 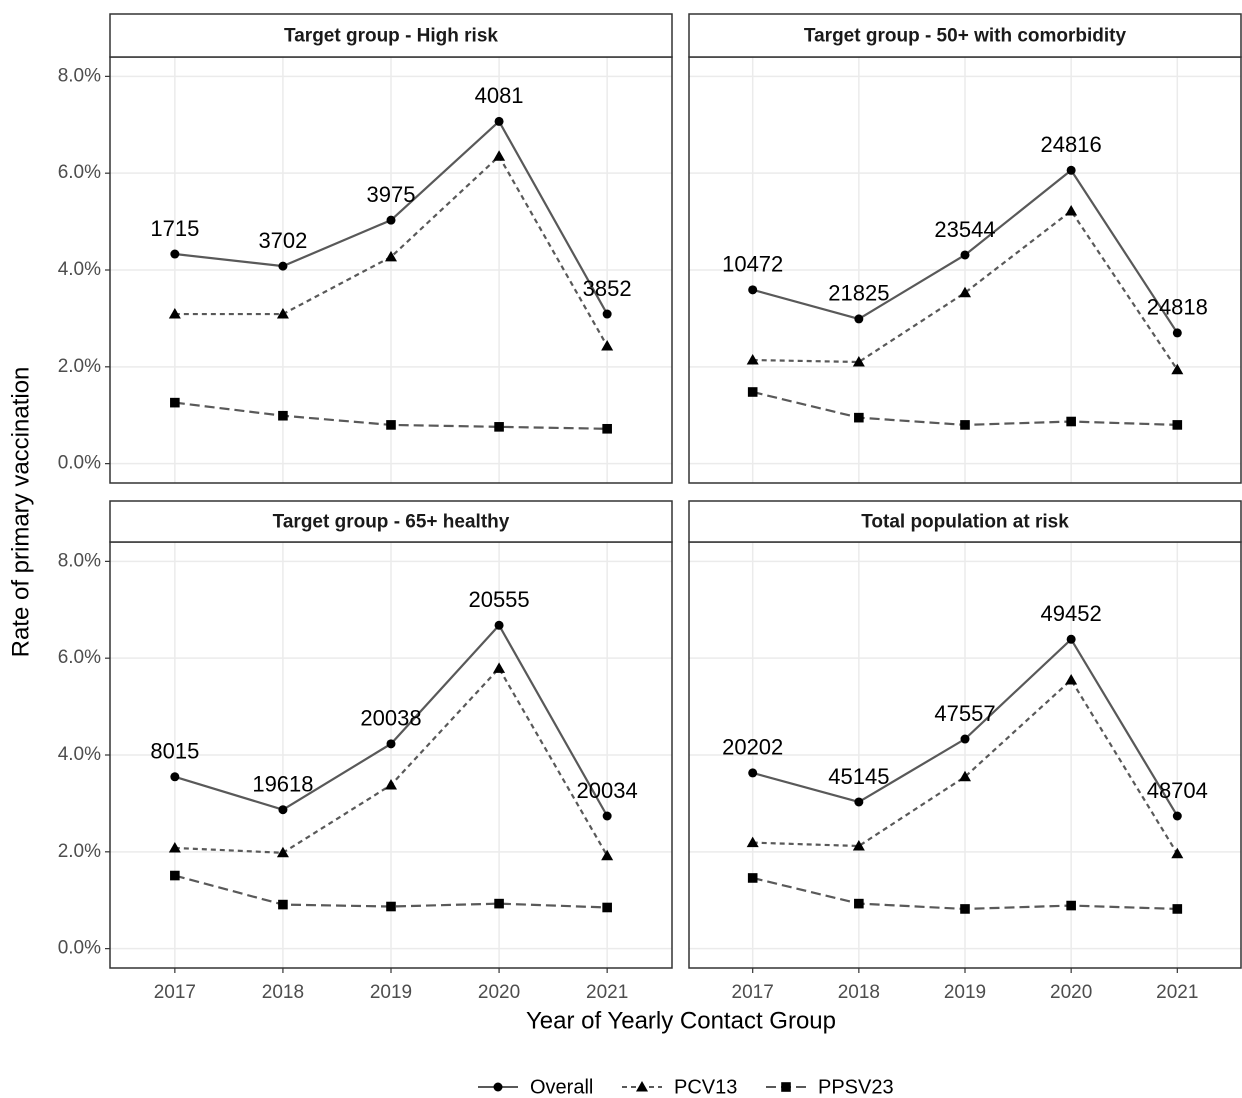 What do you see at coordinates (1071, 144) in the screenshot?
I see `point-label: 24816` at bounding box center [1071, 144].